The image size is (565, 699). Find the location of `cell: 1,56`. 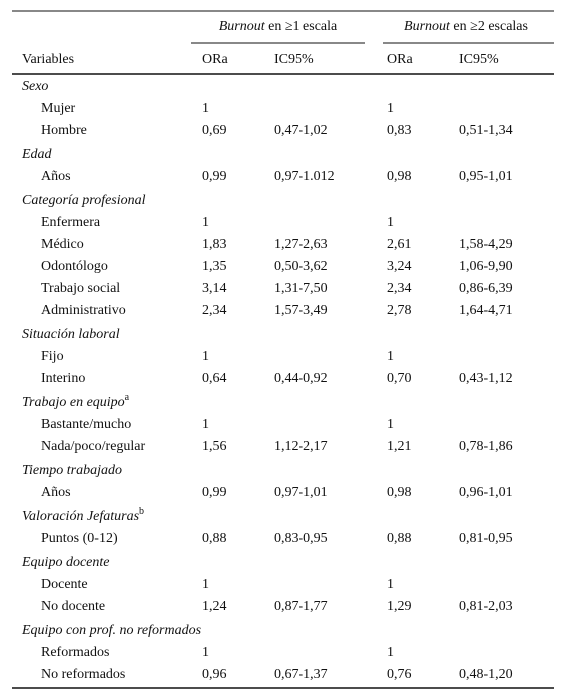

cell: 1,56 is located at coordinates (214, 446).